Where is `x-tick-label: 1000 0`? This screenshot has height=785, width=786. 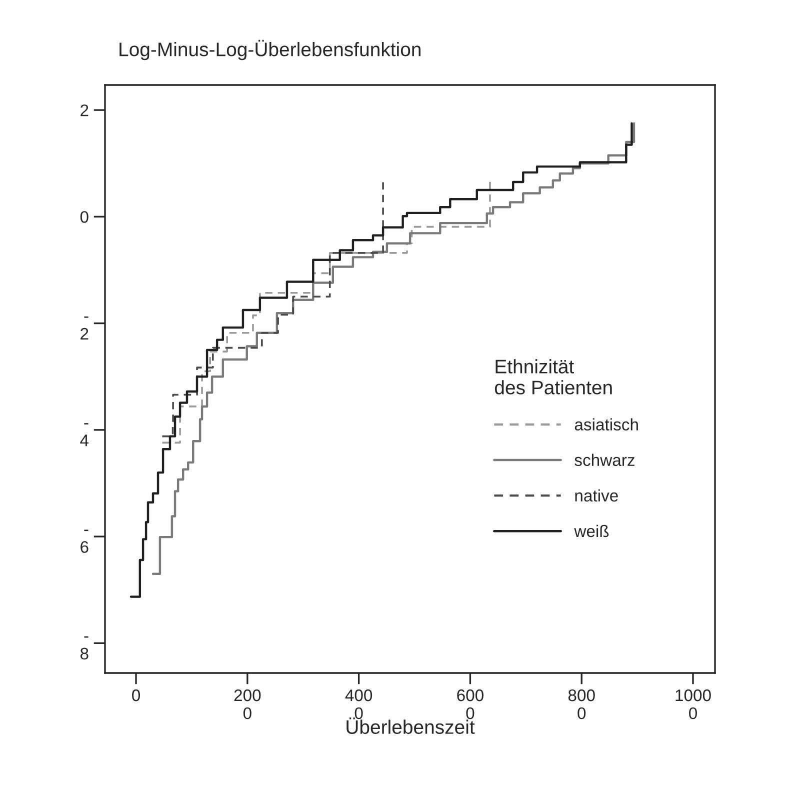
x-tick-label: 1000 0 is located at coordinates (693, 704).